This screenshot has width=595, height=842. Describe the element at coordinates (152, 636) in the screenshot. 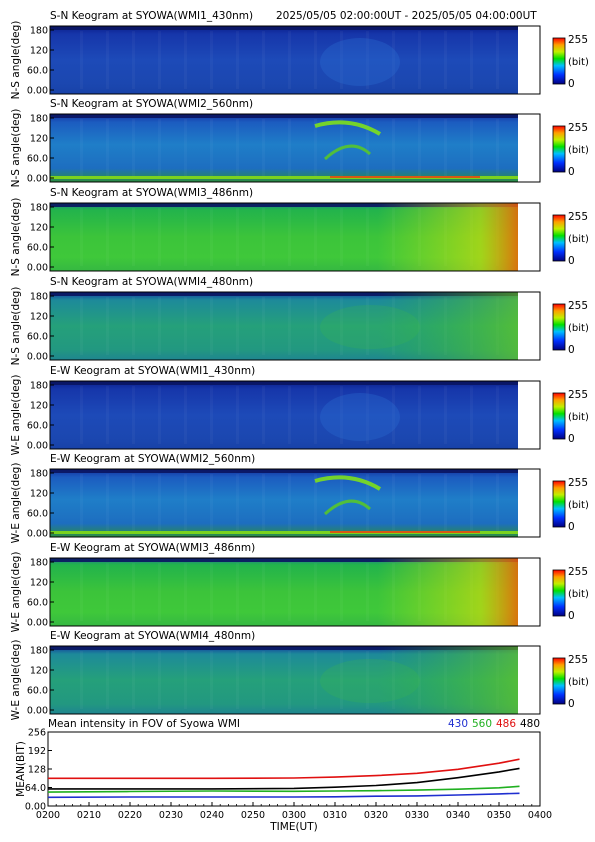

I see `panel-title: E-W Keogram at SYOWA(WMI4_480nm)` at that location.